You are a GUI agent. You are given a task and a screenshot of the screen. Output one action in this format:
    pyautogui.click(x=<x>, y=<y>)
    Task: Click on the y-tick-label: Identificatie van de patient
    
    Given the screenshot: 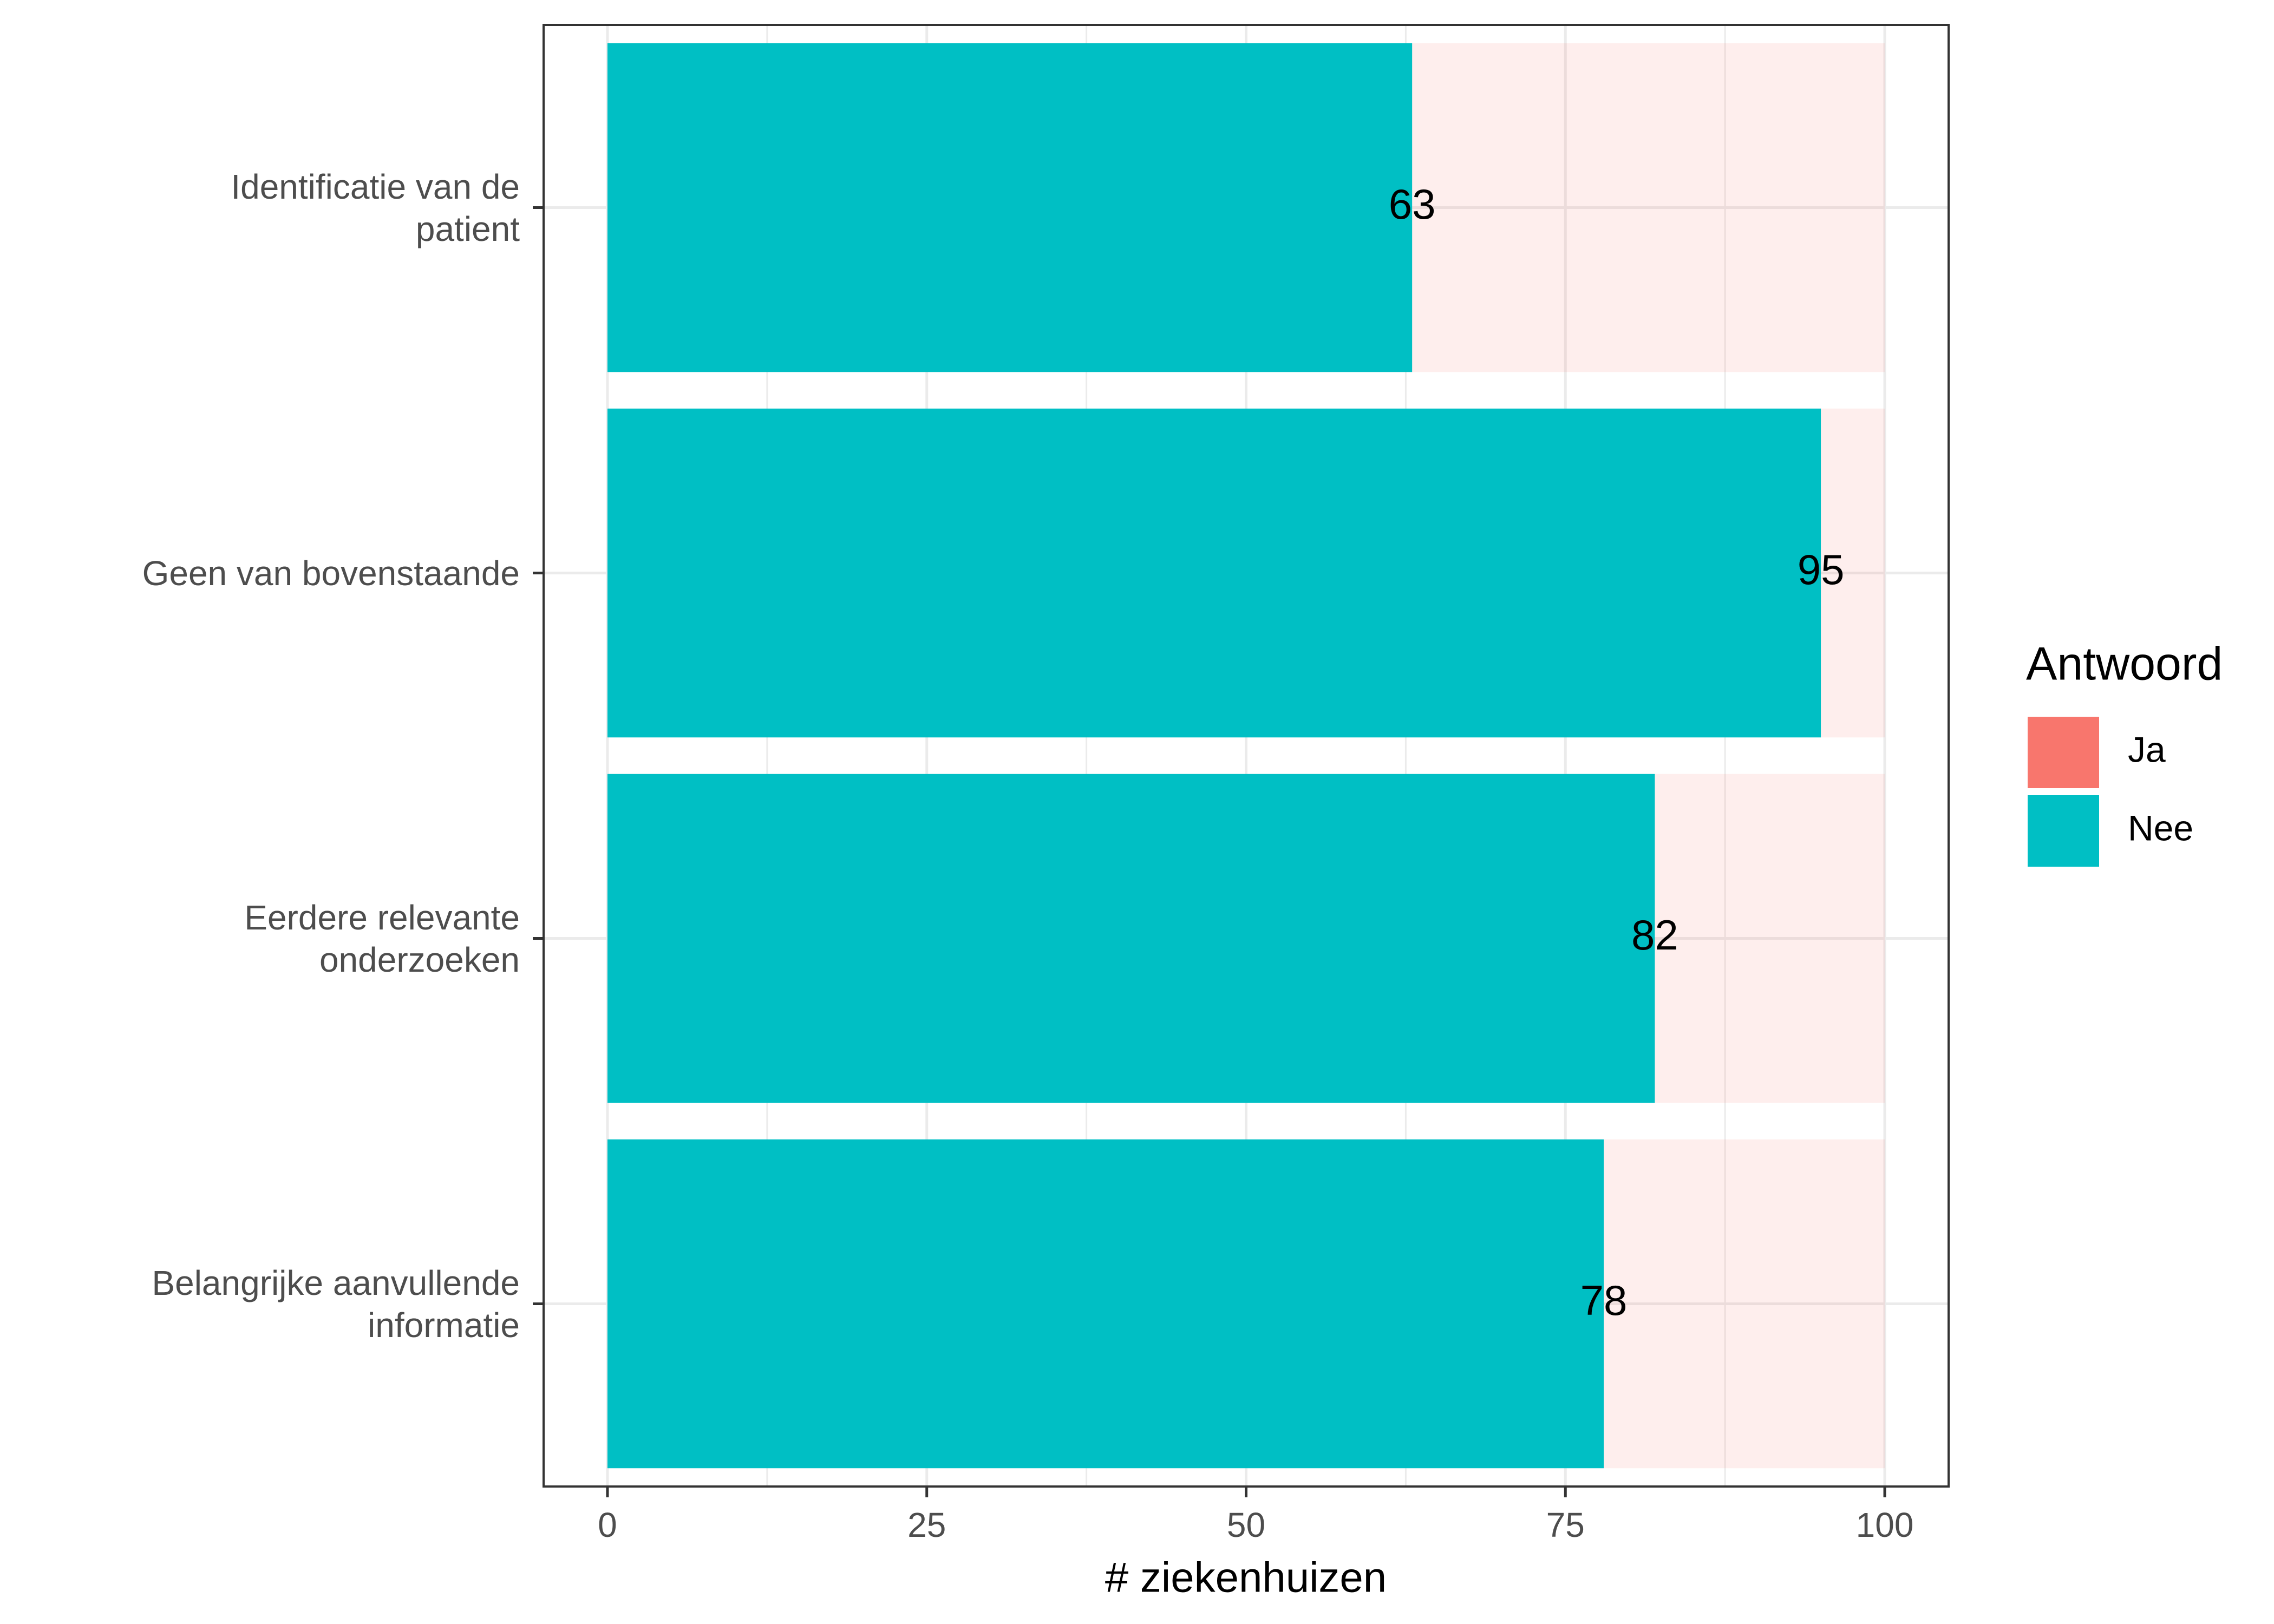 What is the action you would take?
    pyautogui.click(x=376, y=208)
    